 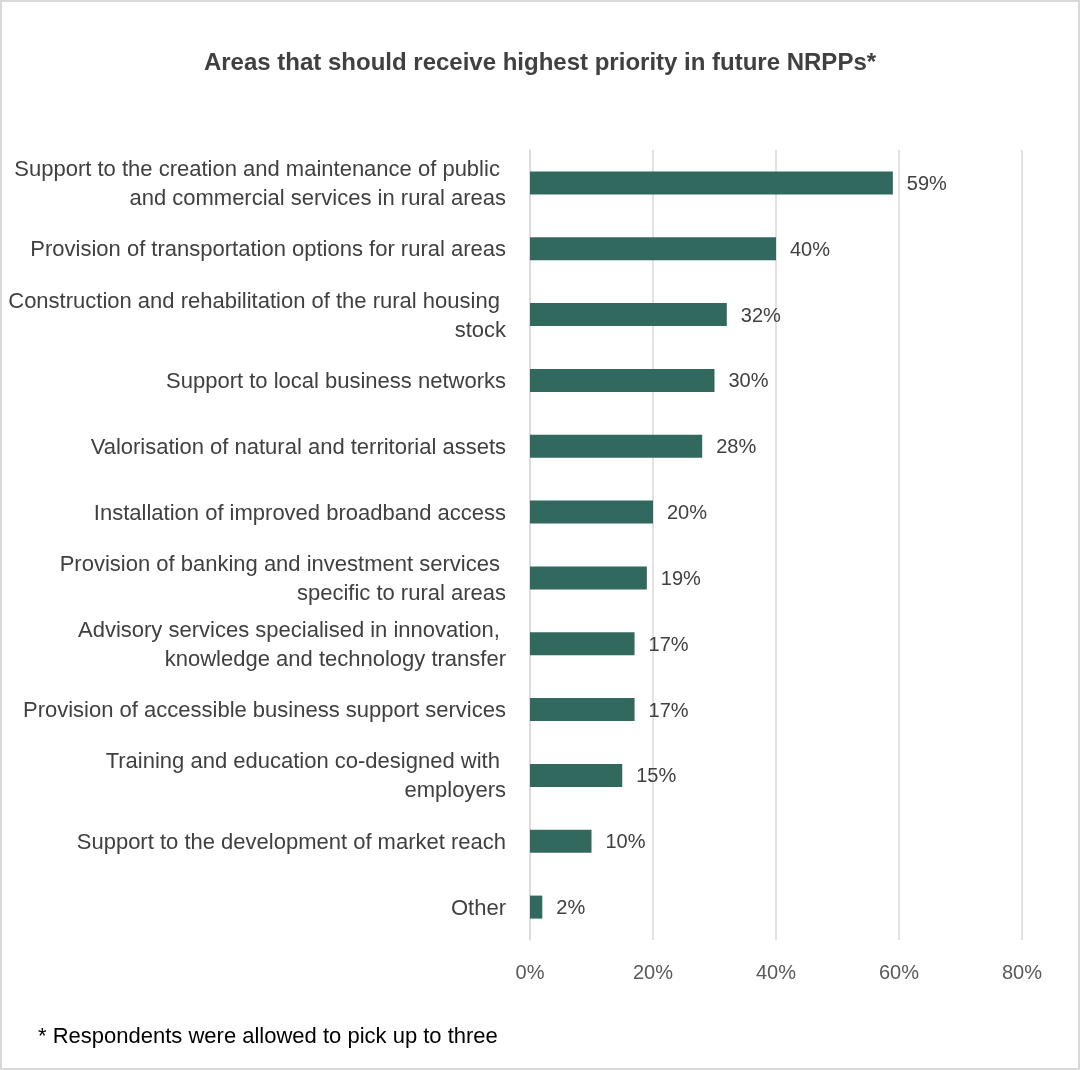 What do you see at coordinates (625, 841) in the screenshot?
I see `data-label: 10%` at bounding box center [625, 841].